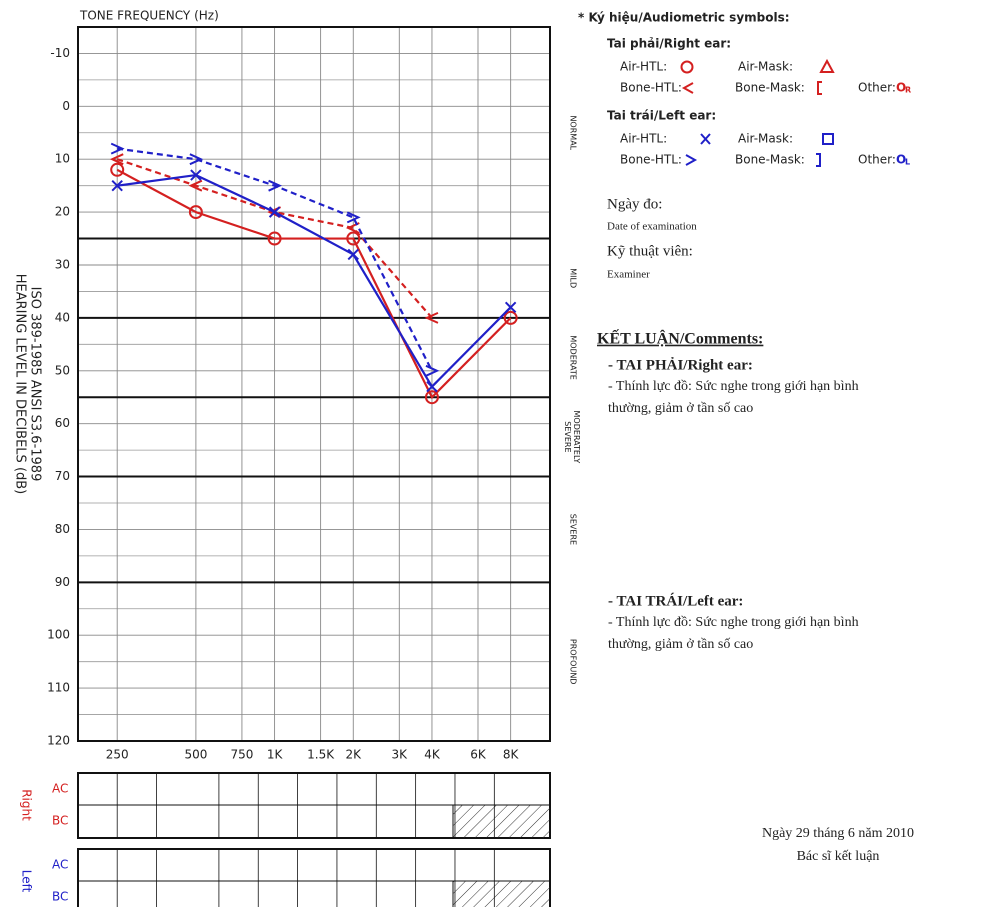  Describe the element at coordinates (908, 90) in the screenshot. I see `legend-symbol-text: R` at that location.